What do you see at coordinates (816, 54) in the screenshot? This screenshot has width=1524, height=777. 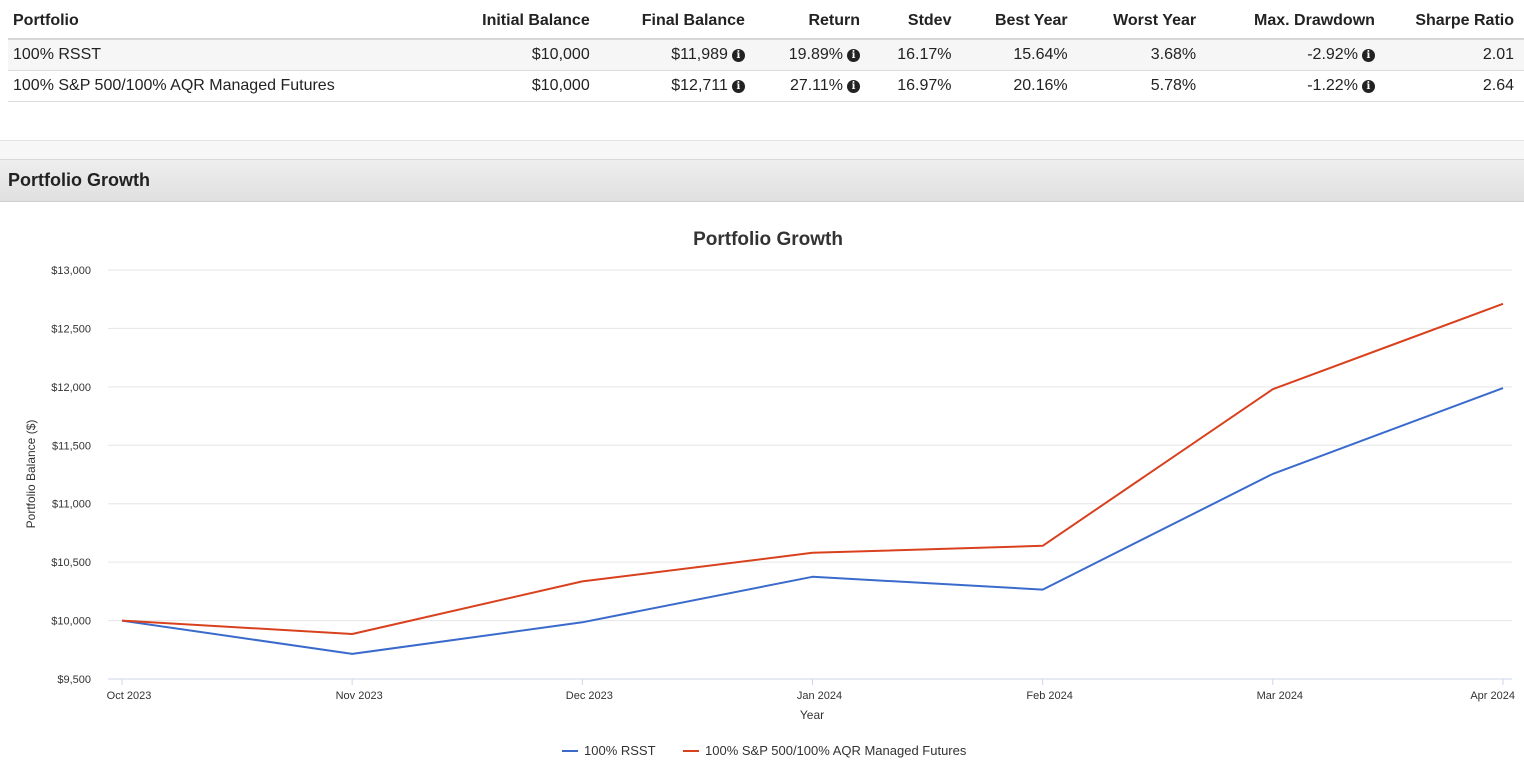 I see `return-value: 19.89%` at bounding box center [816, 54].